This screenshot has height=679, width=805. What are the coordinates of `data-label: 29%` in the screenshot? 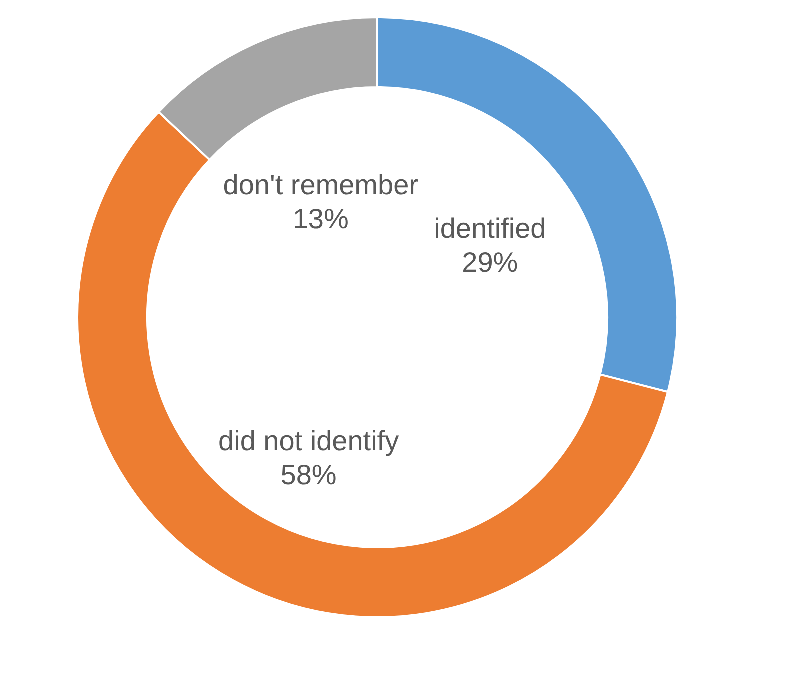 It's located at (490, 262).